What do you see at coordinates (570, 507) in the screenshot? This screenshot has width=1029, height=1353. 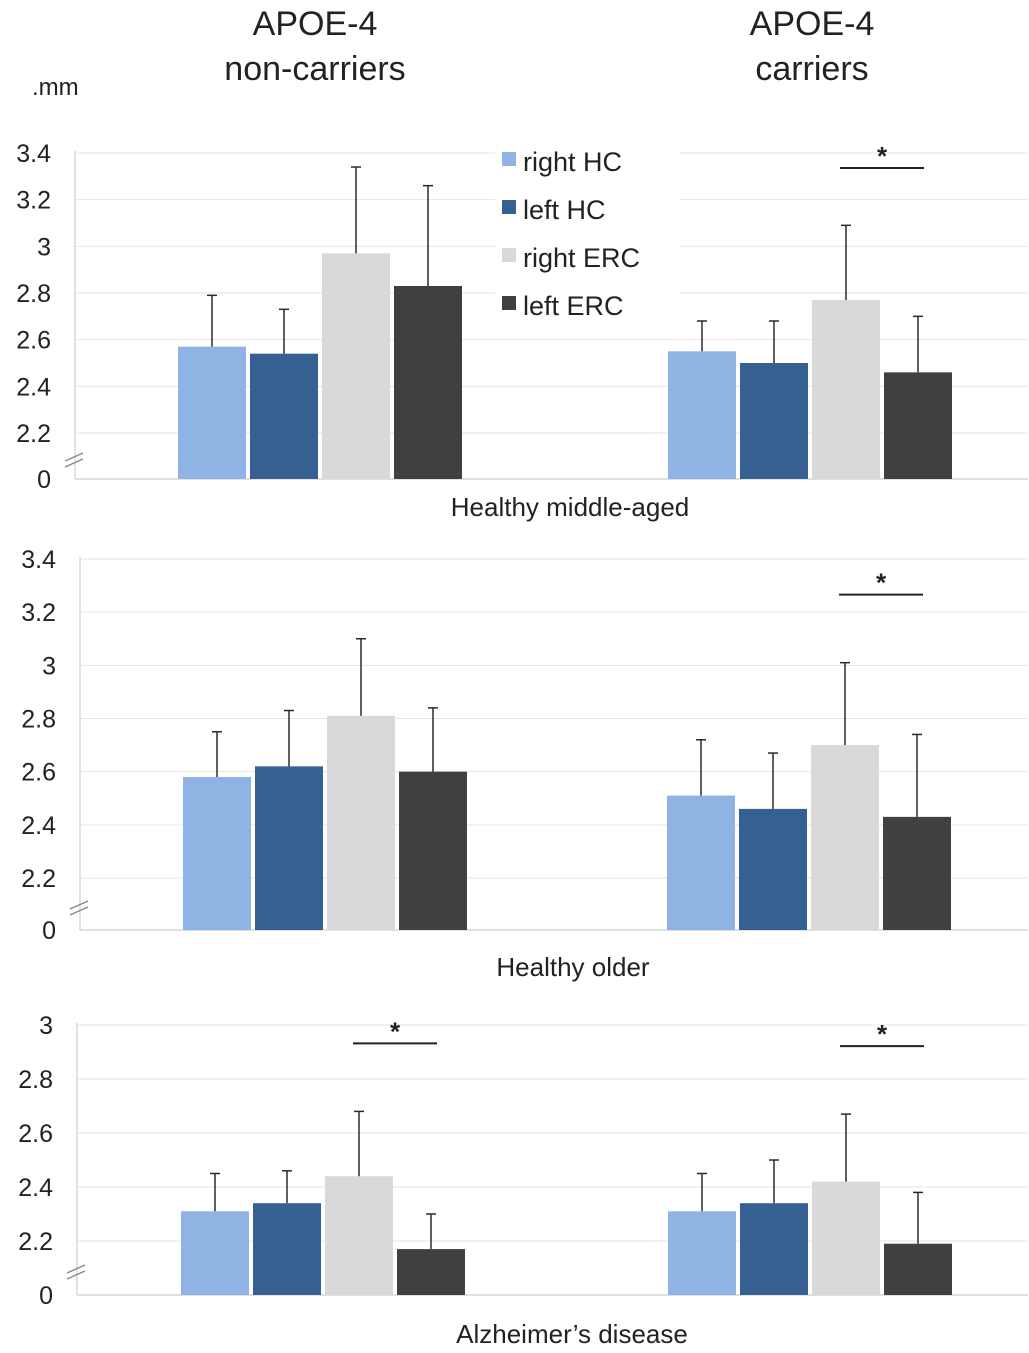 I see `panel-label-middle-aged: Healthy middle-aged` at bounding box center [570, 507].